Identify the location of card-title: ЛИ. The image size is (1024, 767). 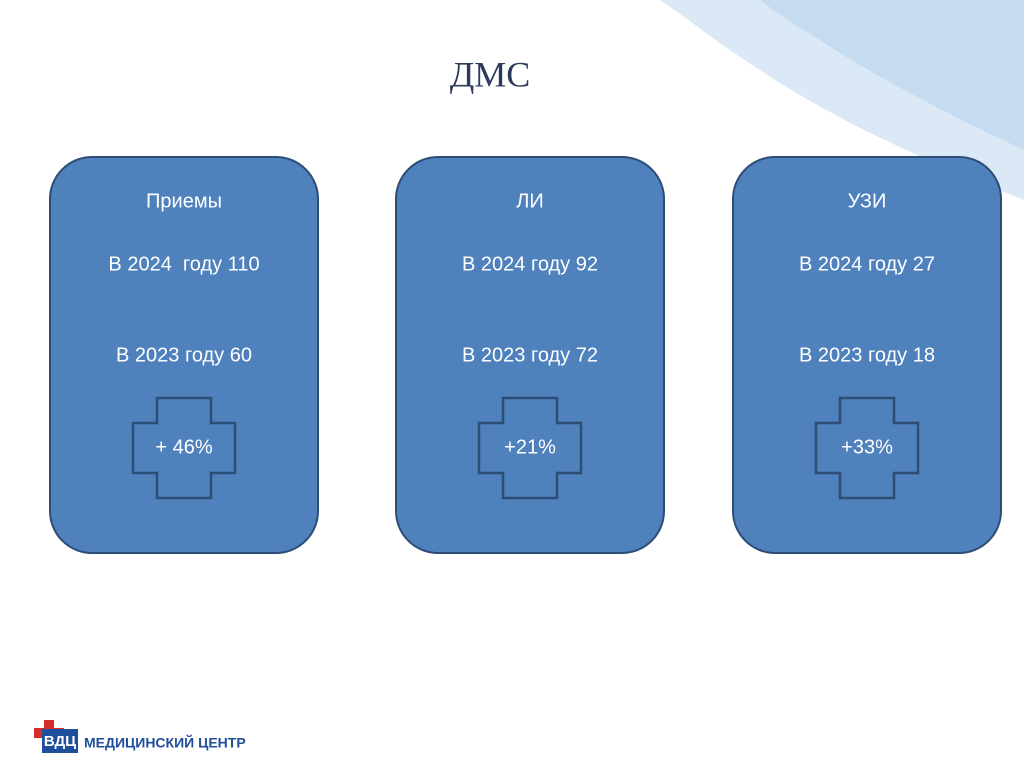
(530, 201).